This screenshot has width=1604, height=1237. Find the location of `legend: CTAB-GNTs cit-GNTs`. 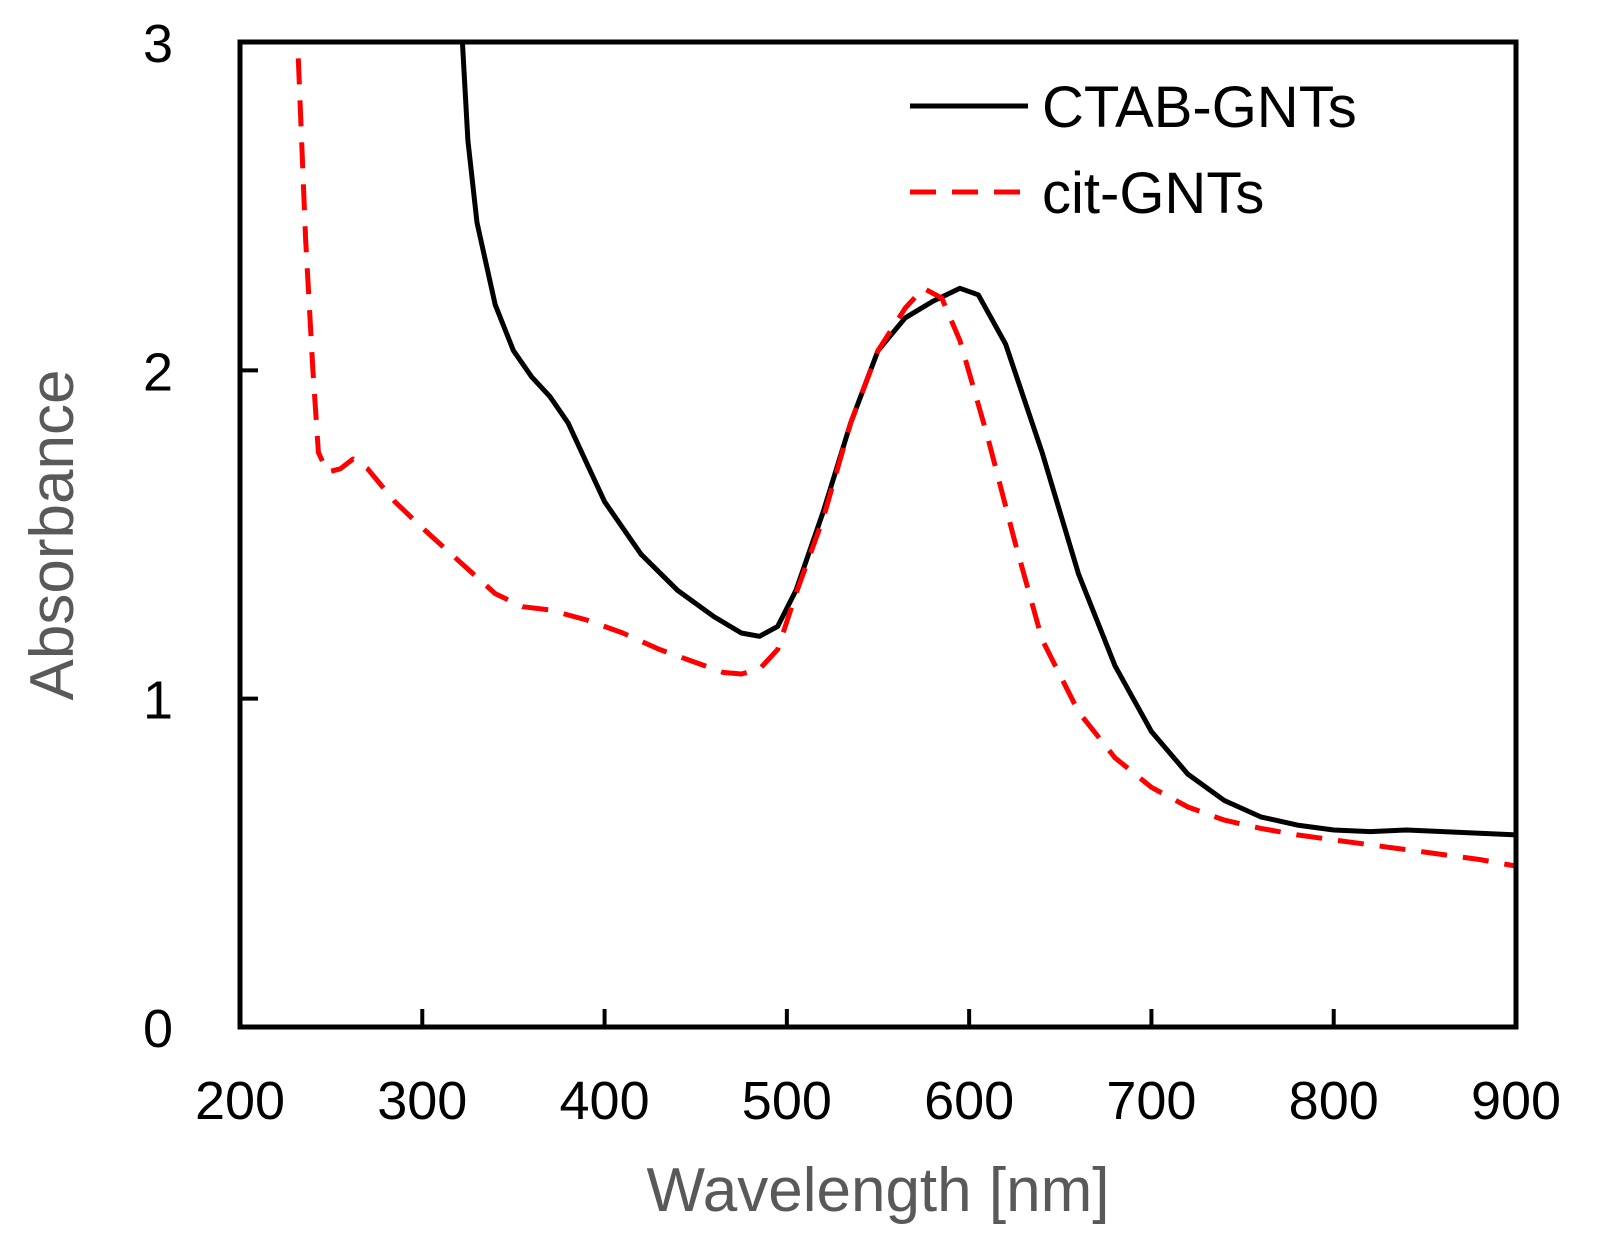

legend: CTAB-GNTs cit-GNTs is located at coordinates (1133, 150).